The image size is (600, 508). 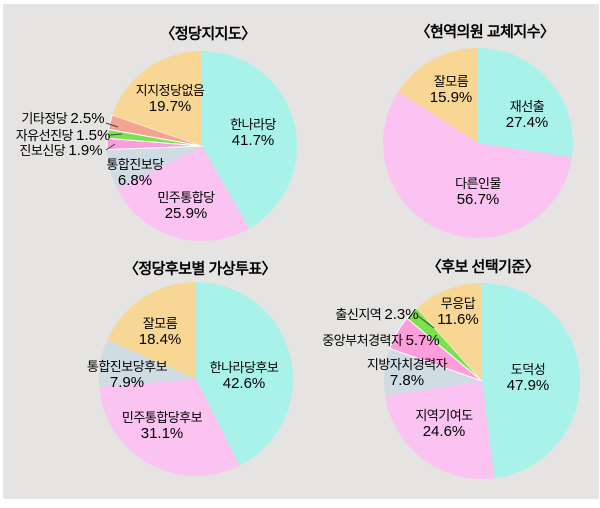 I want to click on slice-label: 자유선진당 1.5%, so click(x=63, y=135).